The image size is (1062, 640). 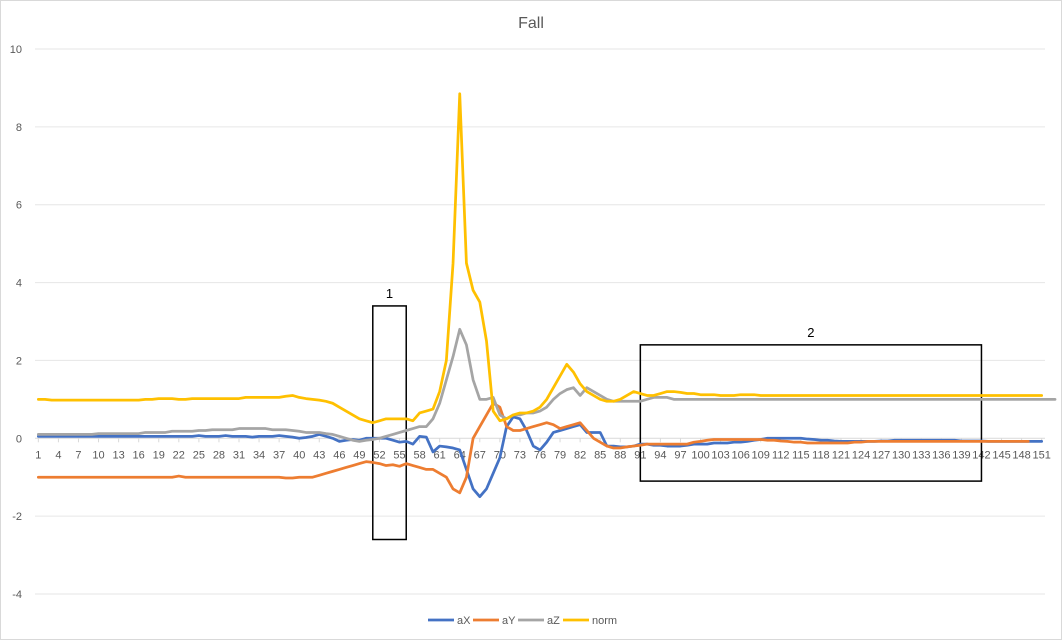 I want to click on legend-label-aZ: aZ, so click(x=553, y=621).